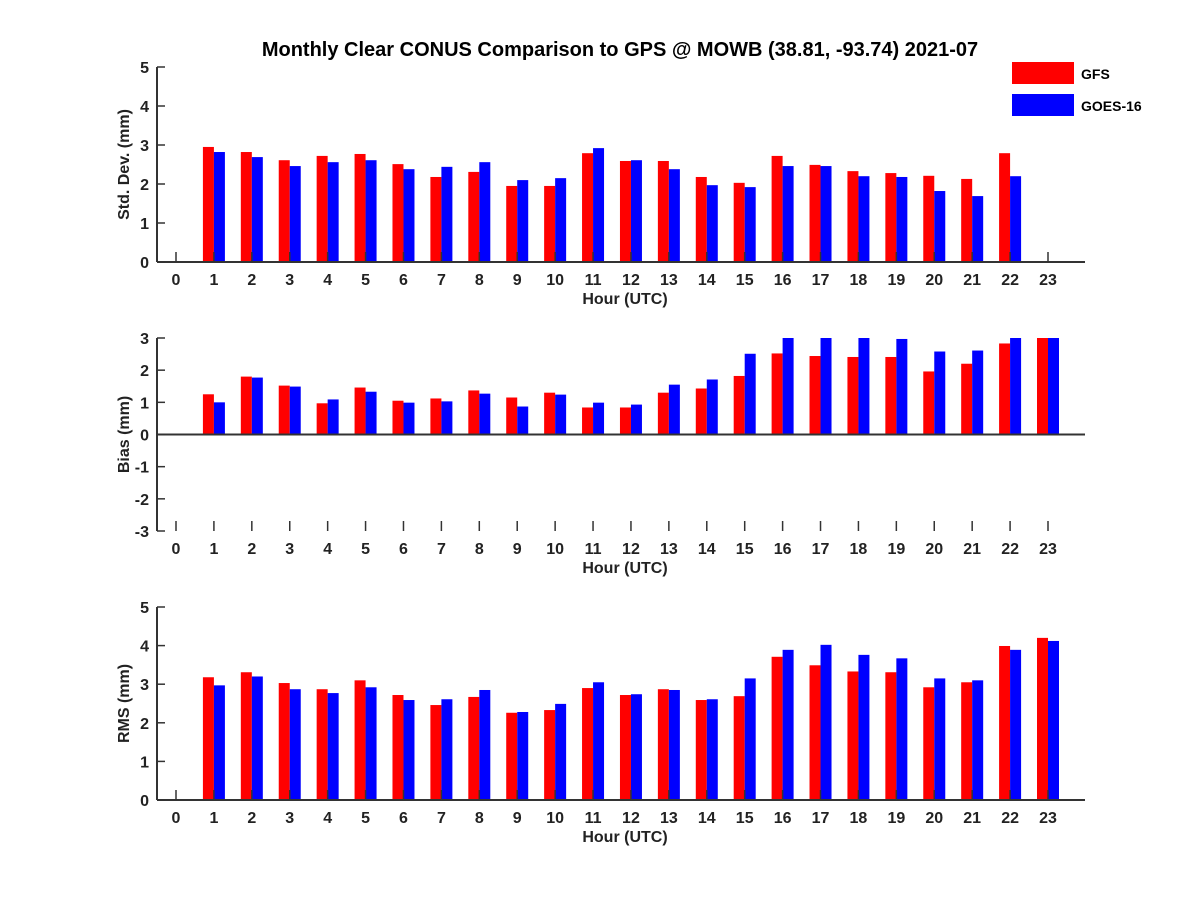 Image resolution: width=1200 pixels, height=900 pixels. I want to click on x-tick-label: 3, so click(289, 549).